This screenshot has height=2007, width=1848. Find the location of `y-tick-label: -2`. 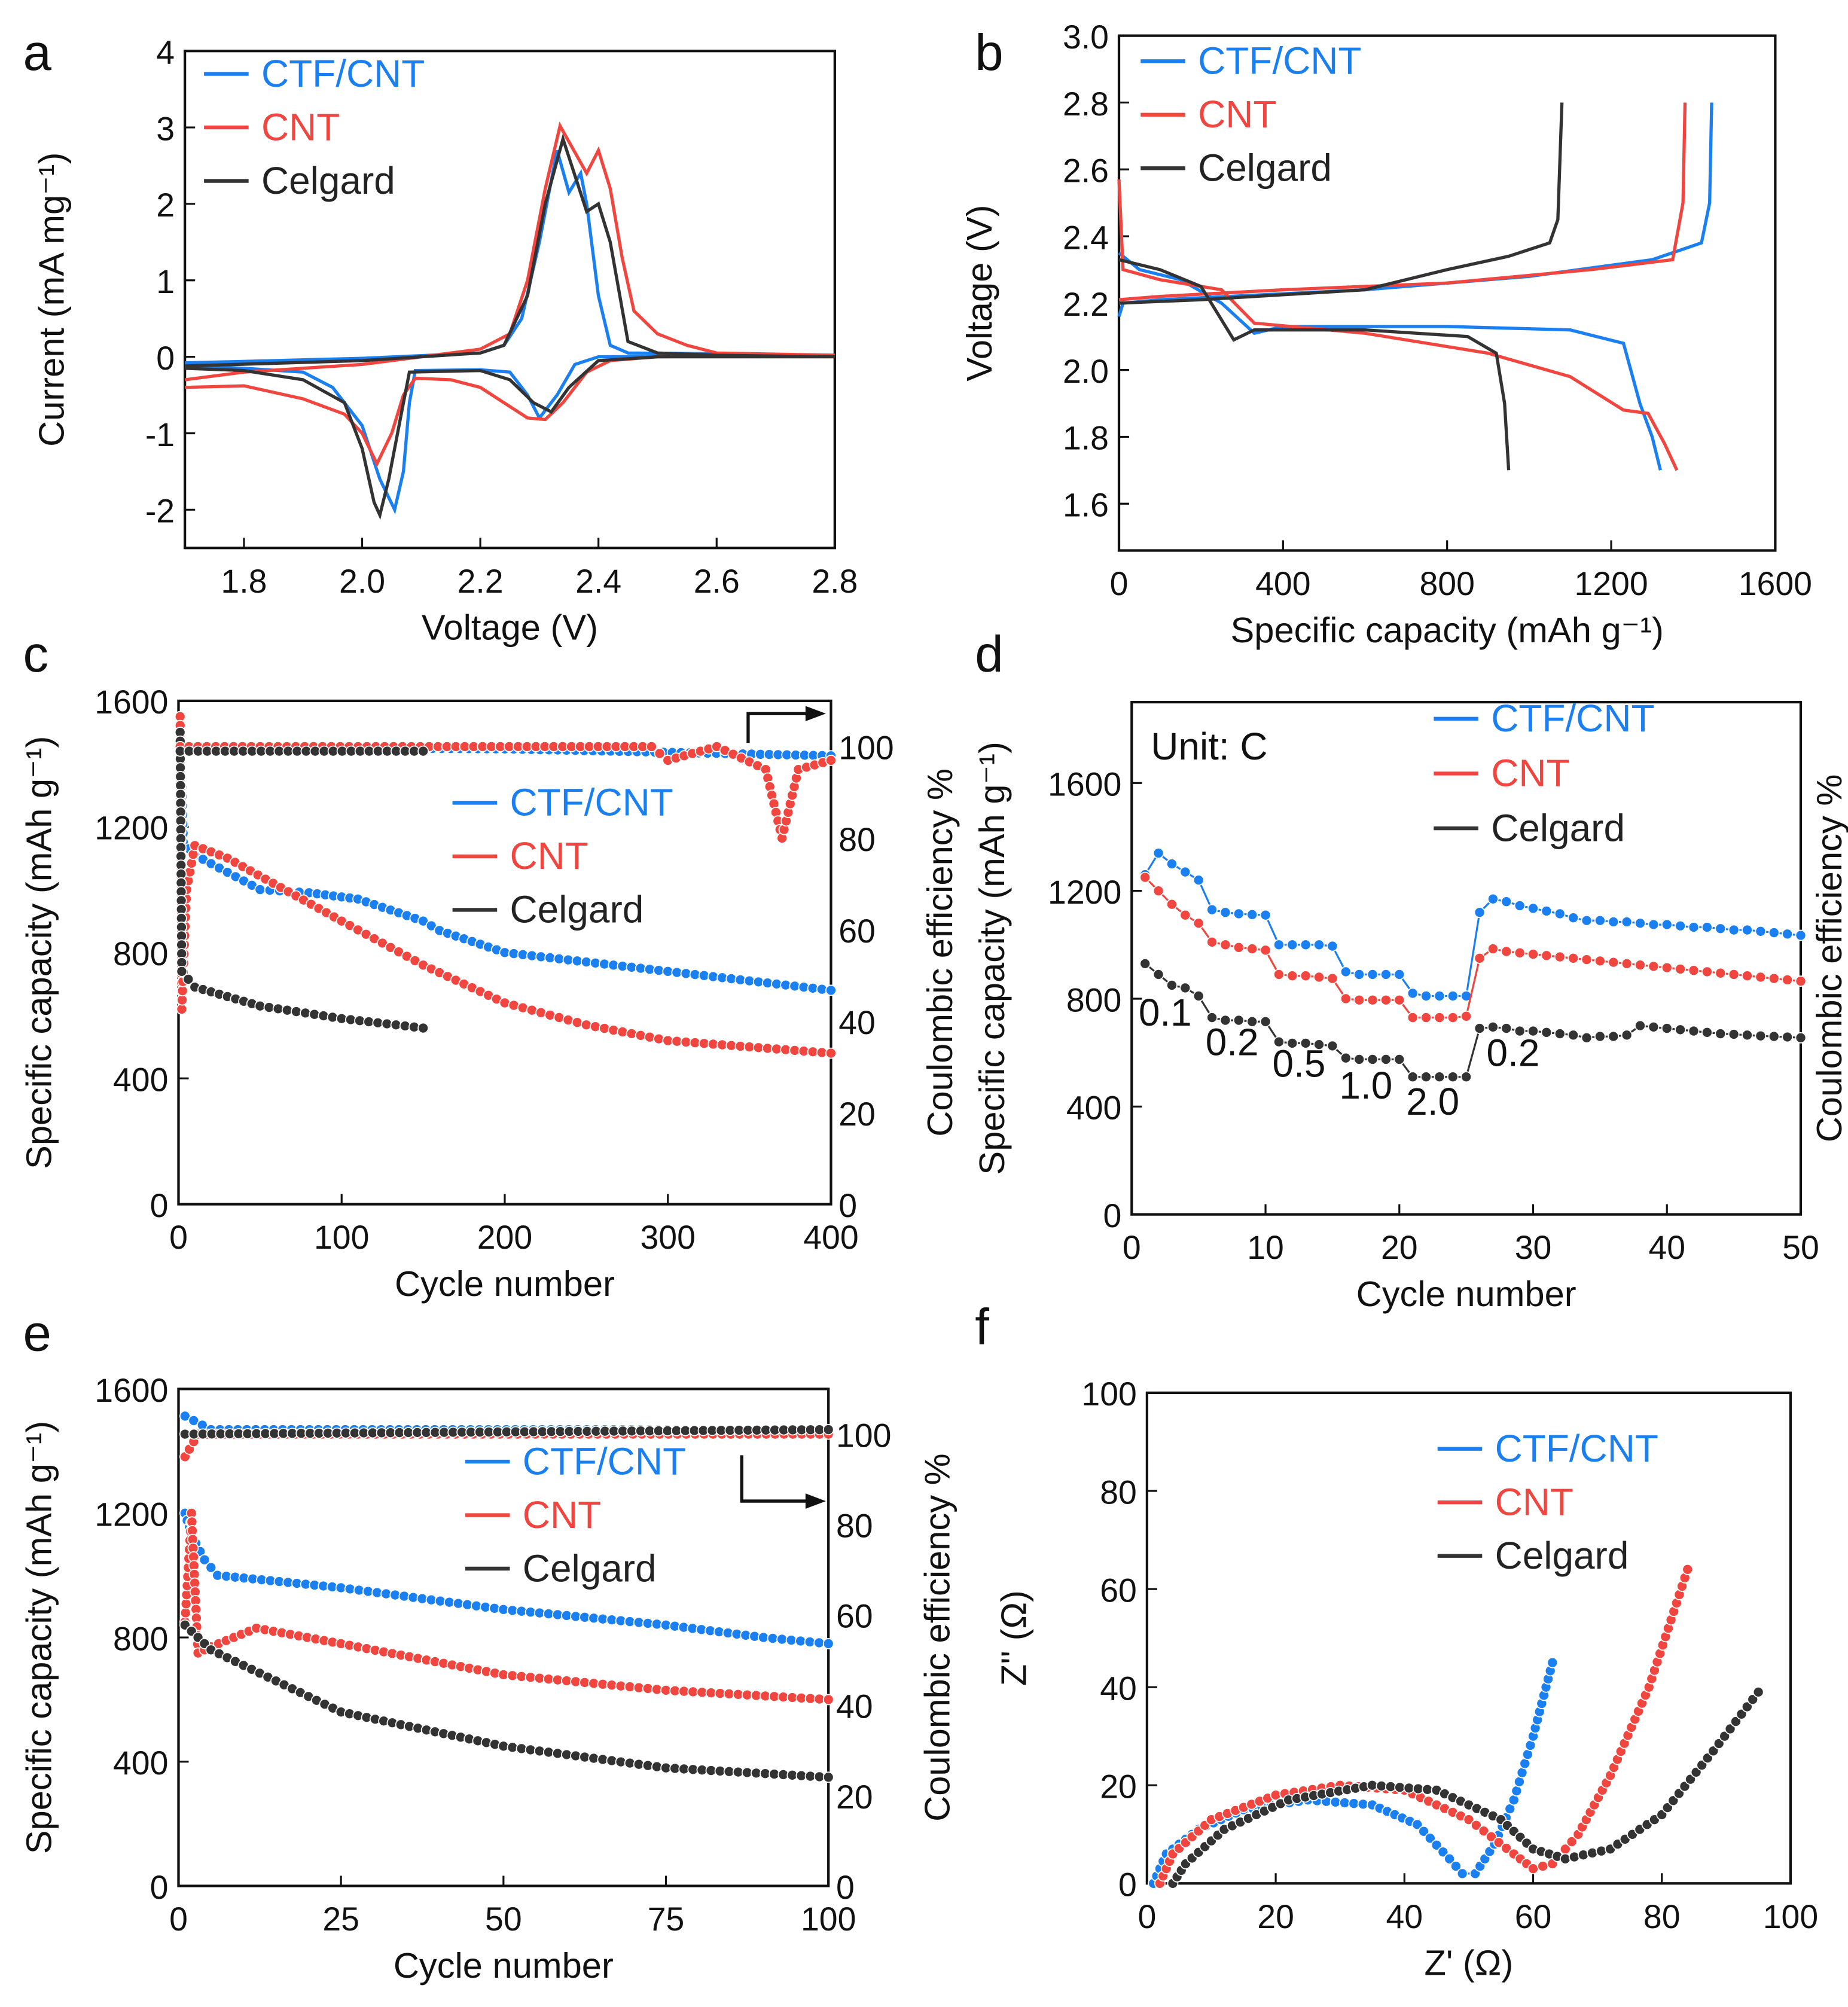

y-tick-label: -2 is located at coordinates (160, 511).